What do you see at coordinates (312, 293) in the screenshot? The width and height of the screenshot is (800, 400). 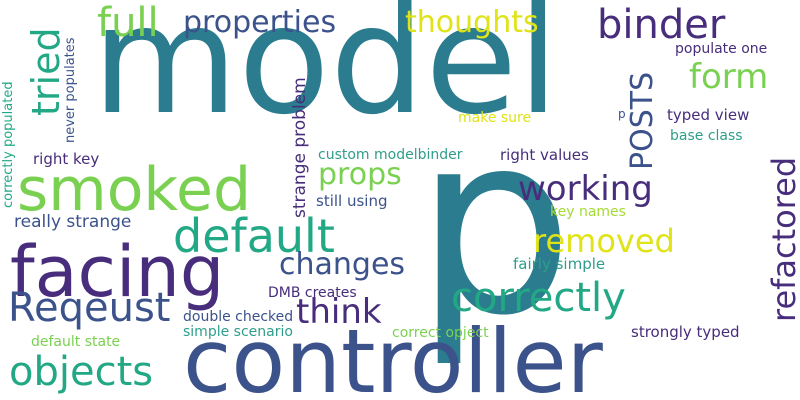 I see `word-dmb-creates: DMB creates` at bounding box center [312, 293].